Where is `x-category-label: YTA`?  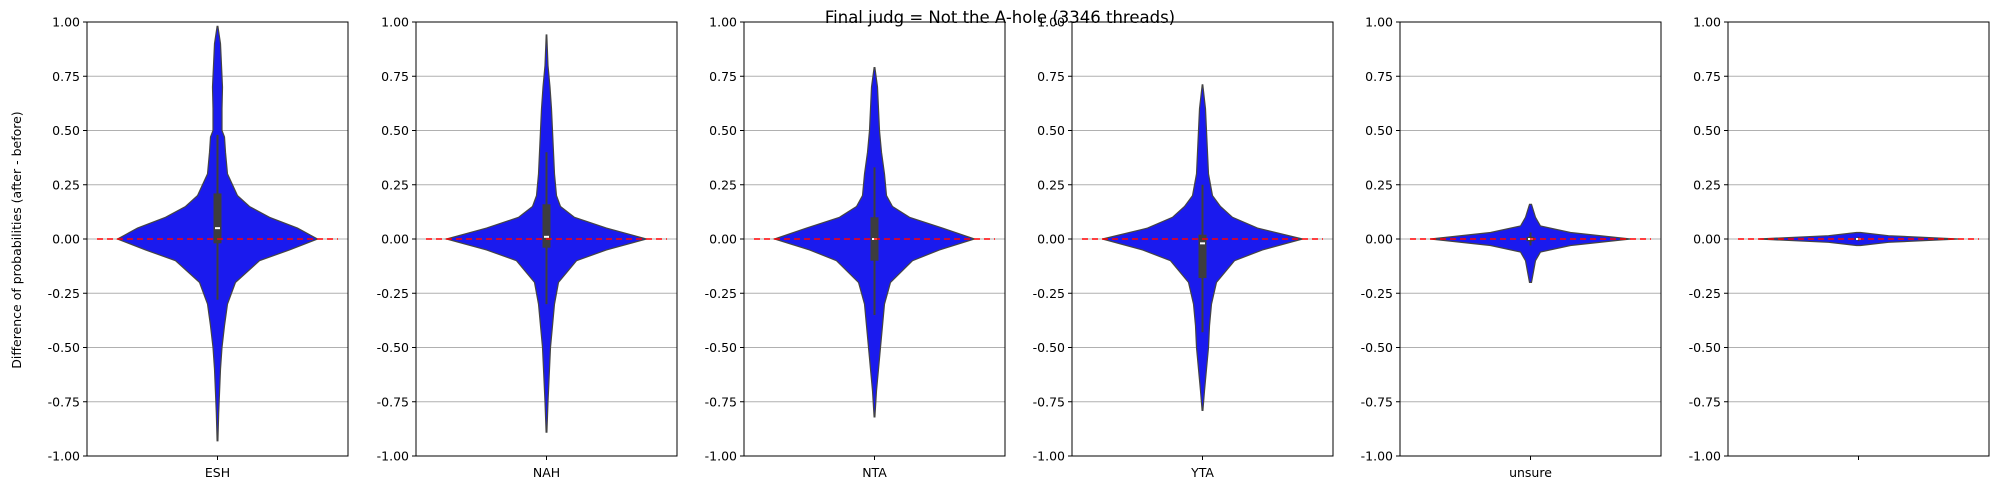 x-category-label: YTA is located at coordinates (1202, 472).